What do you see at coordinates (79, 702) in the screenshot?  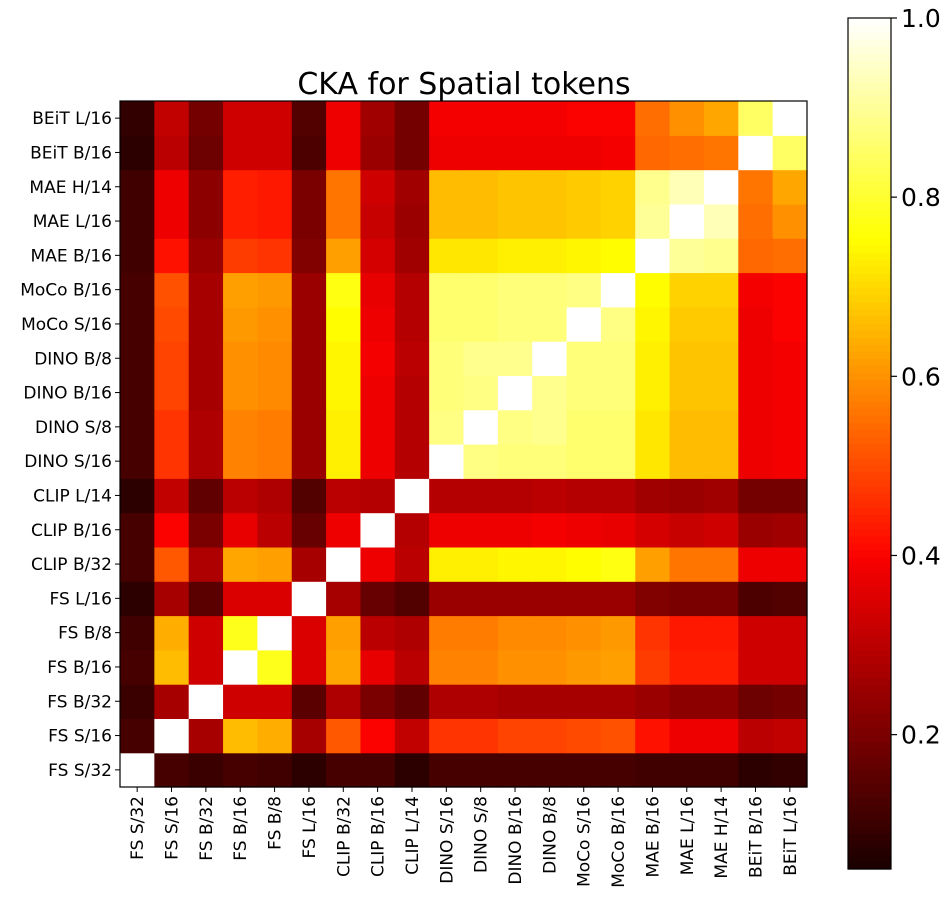 I see `y-tick-label: FS B/32` at bounding box center [79, 702].